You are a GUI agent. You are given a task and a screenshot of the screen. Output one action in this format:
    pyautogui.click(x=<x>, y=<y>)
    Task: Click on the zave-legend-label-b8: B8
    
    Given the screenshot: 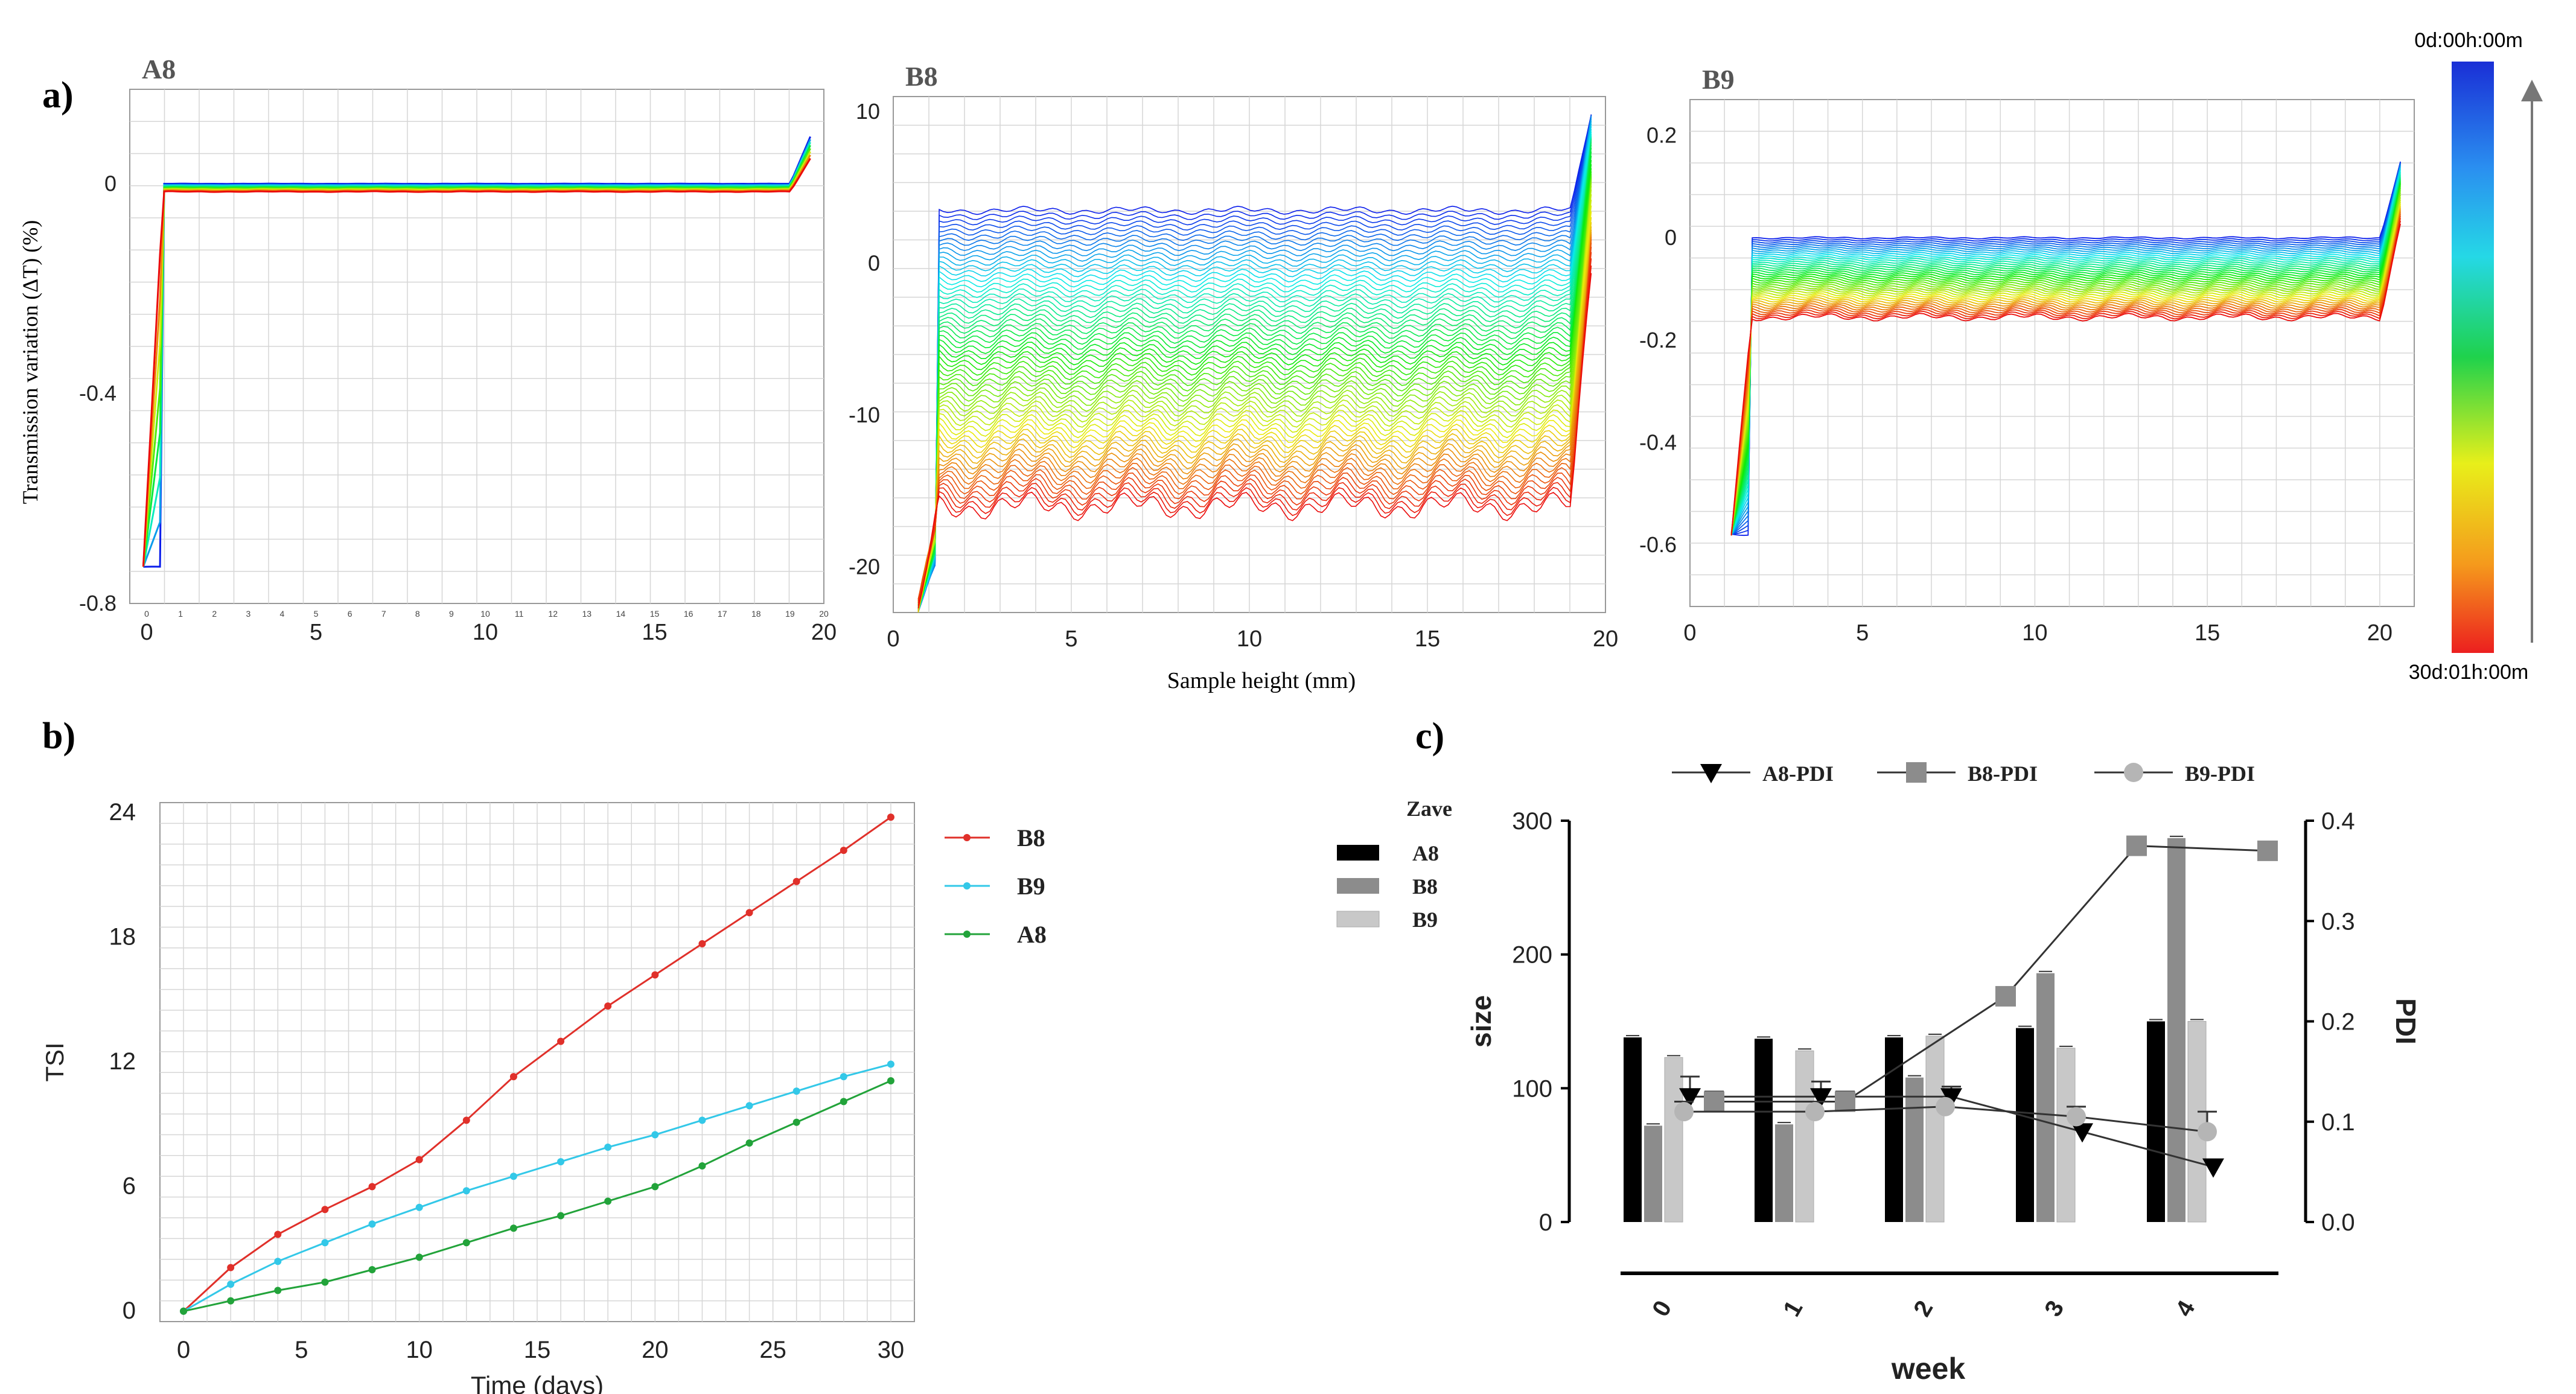 What is the action you would take?
    pyautogui.click(x=1425, y=886)
    